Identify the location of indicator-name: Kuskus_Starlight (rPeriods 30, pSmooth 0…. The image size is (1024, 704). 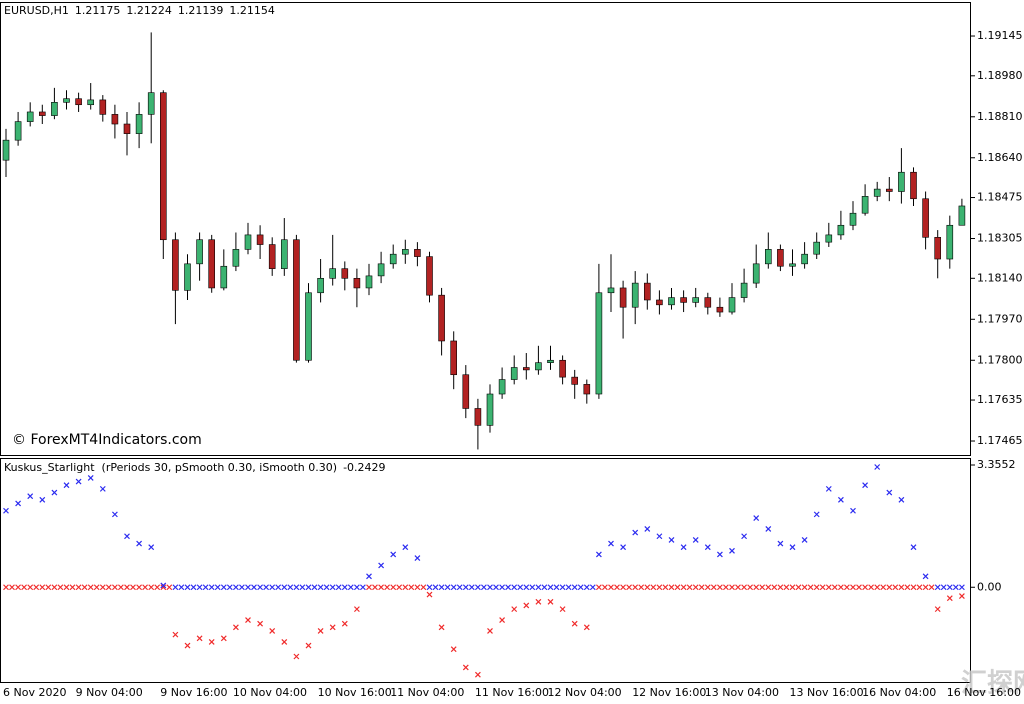
(171, 467).